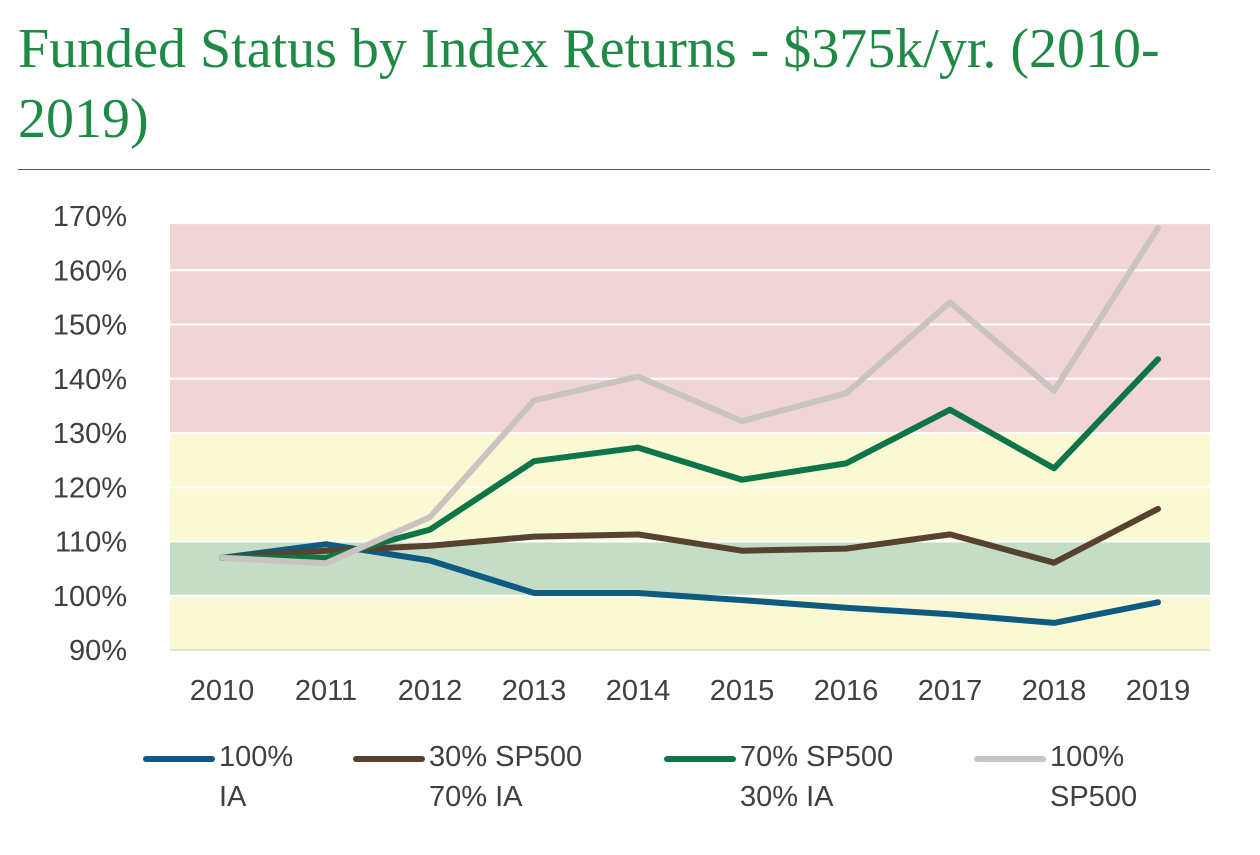  What do you see at coordinates (817, 777) in the screenshot?
I see `legend-label: 70% SP500 30% IA` at bounding box center [817, 777].